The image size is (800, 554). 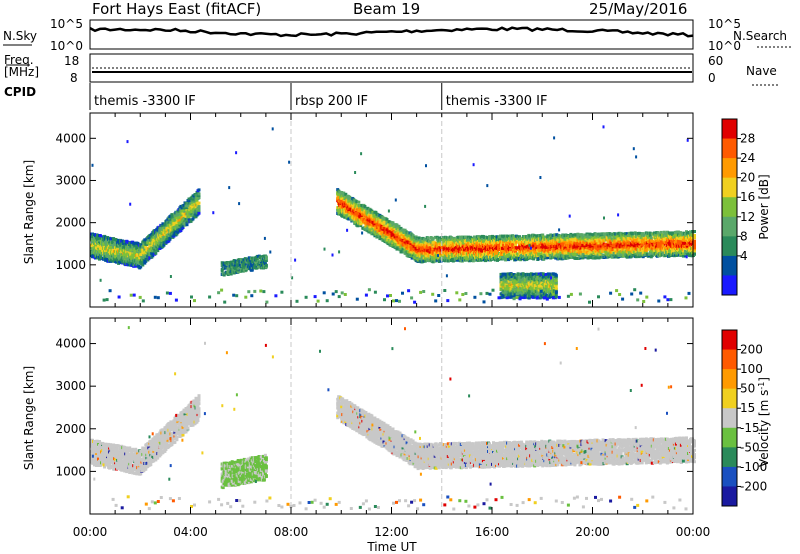 I want to click on noise-left-label: N.Sky, so click(x=20, y=36).